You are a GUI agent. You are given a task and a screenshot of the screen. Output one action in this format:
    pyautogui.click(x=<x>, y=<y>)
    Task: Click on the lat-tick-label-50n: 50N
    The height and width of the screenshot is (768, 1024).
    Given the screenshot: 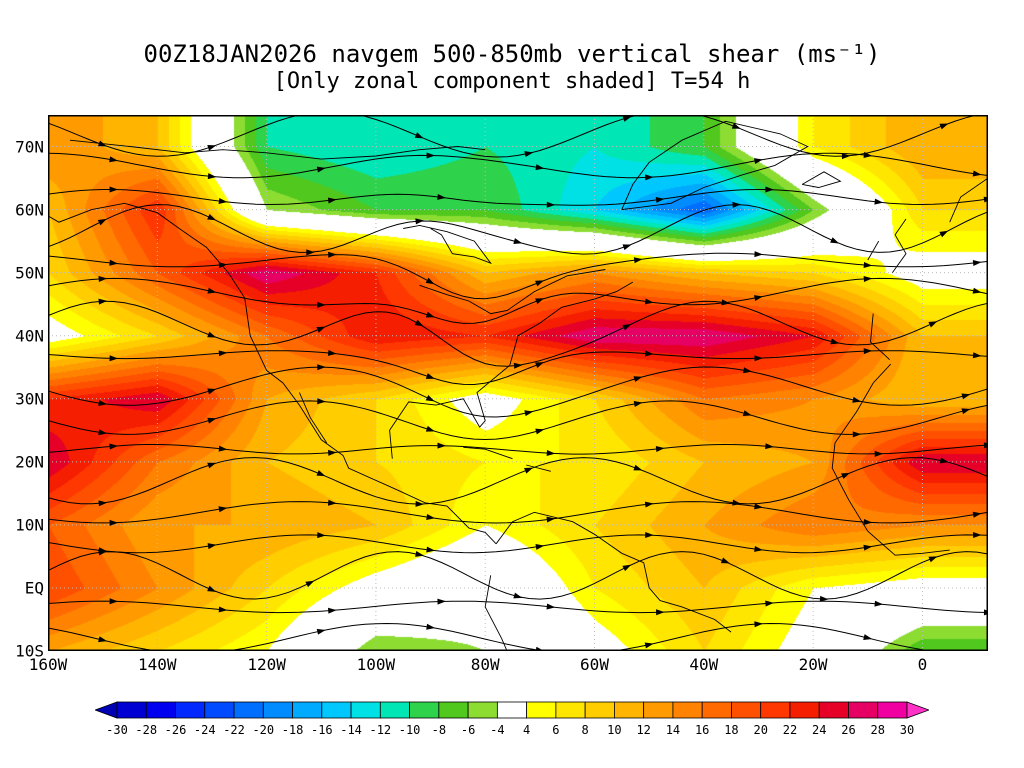 What is the action you would take?
    pyautogui.click(x=29, y=273)
    